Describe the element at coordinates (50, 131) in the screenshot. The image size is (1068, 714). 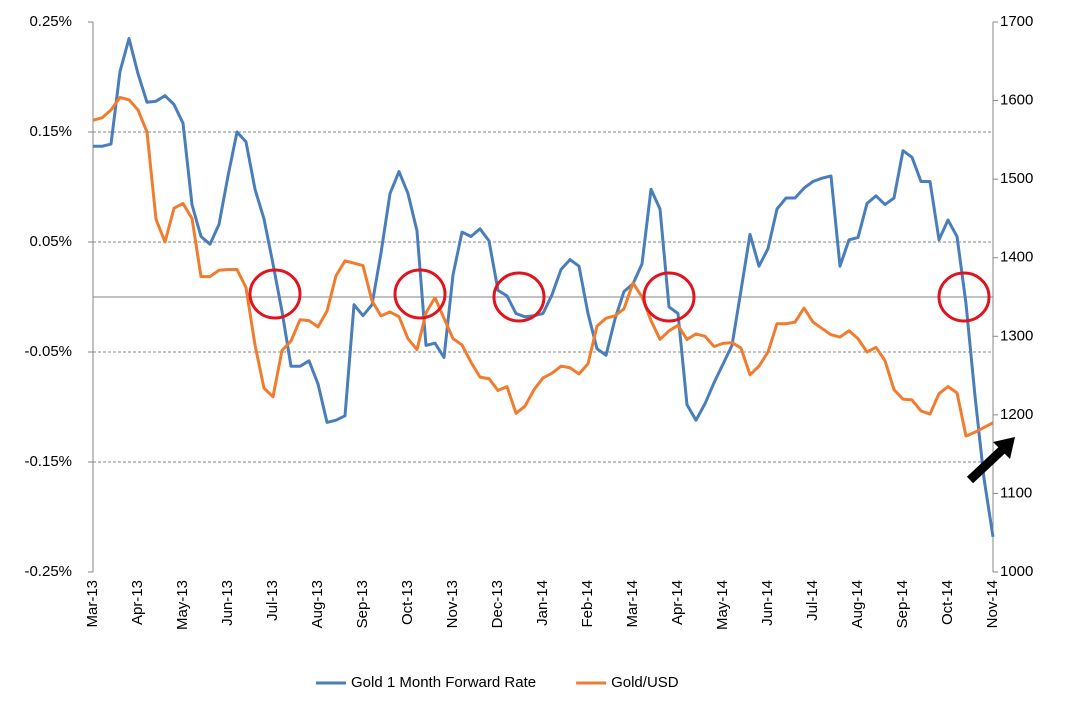
I see `y-tick-label: 0.15%` at that location.